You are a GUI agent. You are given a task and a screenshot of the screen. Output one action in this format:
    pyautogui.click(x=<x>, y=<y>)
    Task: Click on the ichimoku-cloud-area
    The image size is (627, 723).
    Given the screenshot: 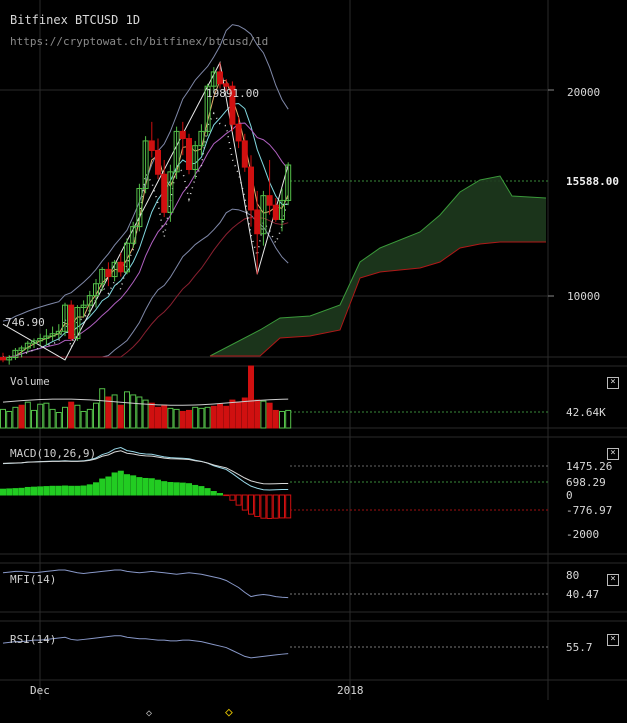 What is the action you would take?
    pyautogui.click(x=378, y=266)
    